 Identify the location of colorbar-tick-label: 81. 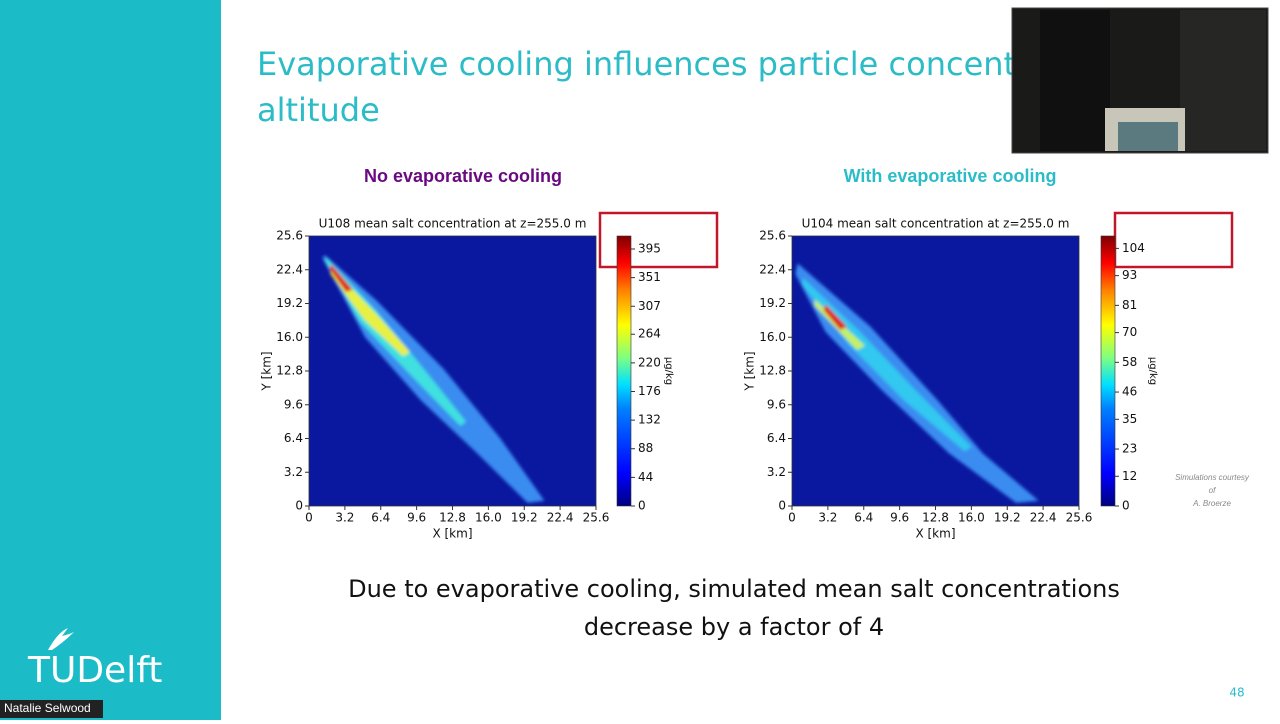
(1129, 305).